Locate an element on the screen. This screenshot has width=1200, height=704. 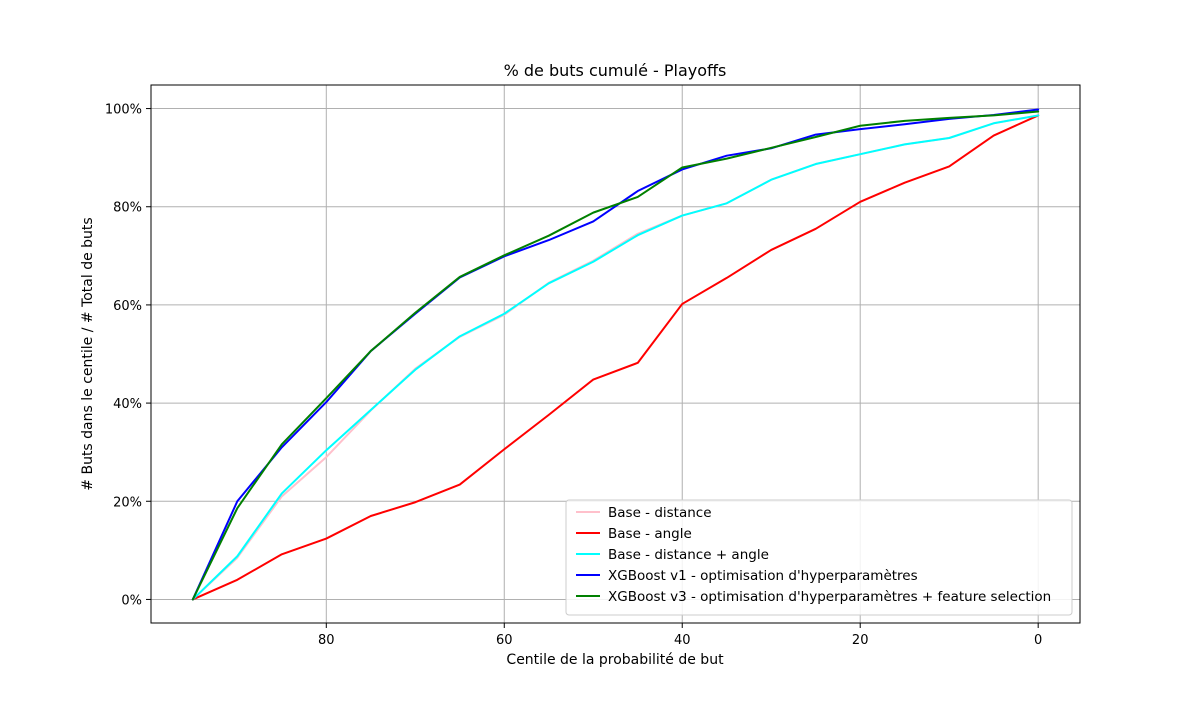
x-axis-title: Centile de la probabilité de but is located at coordinates (615, 660).